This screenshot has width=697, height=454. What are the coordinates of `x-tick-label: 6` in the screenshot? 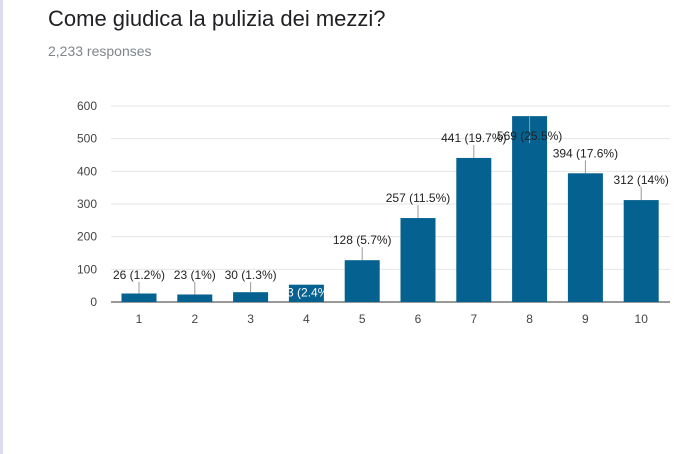 It's located at (418, 319).